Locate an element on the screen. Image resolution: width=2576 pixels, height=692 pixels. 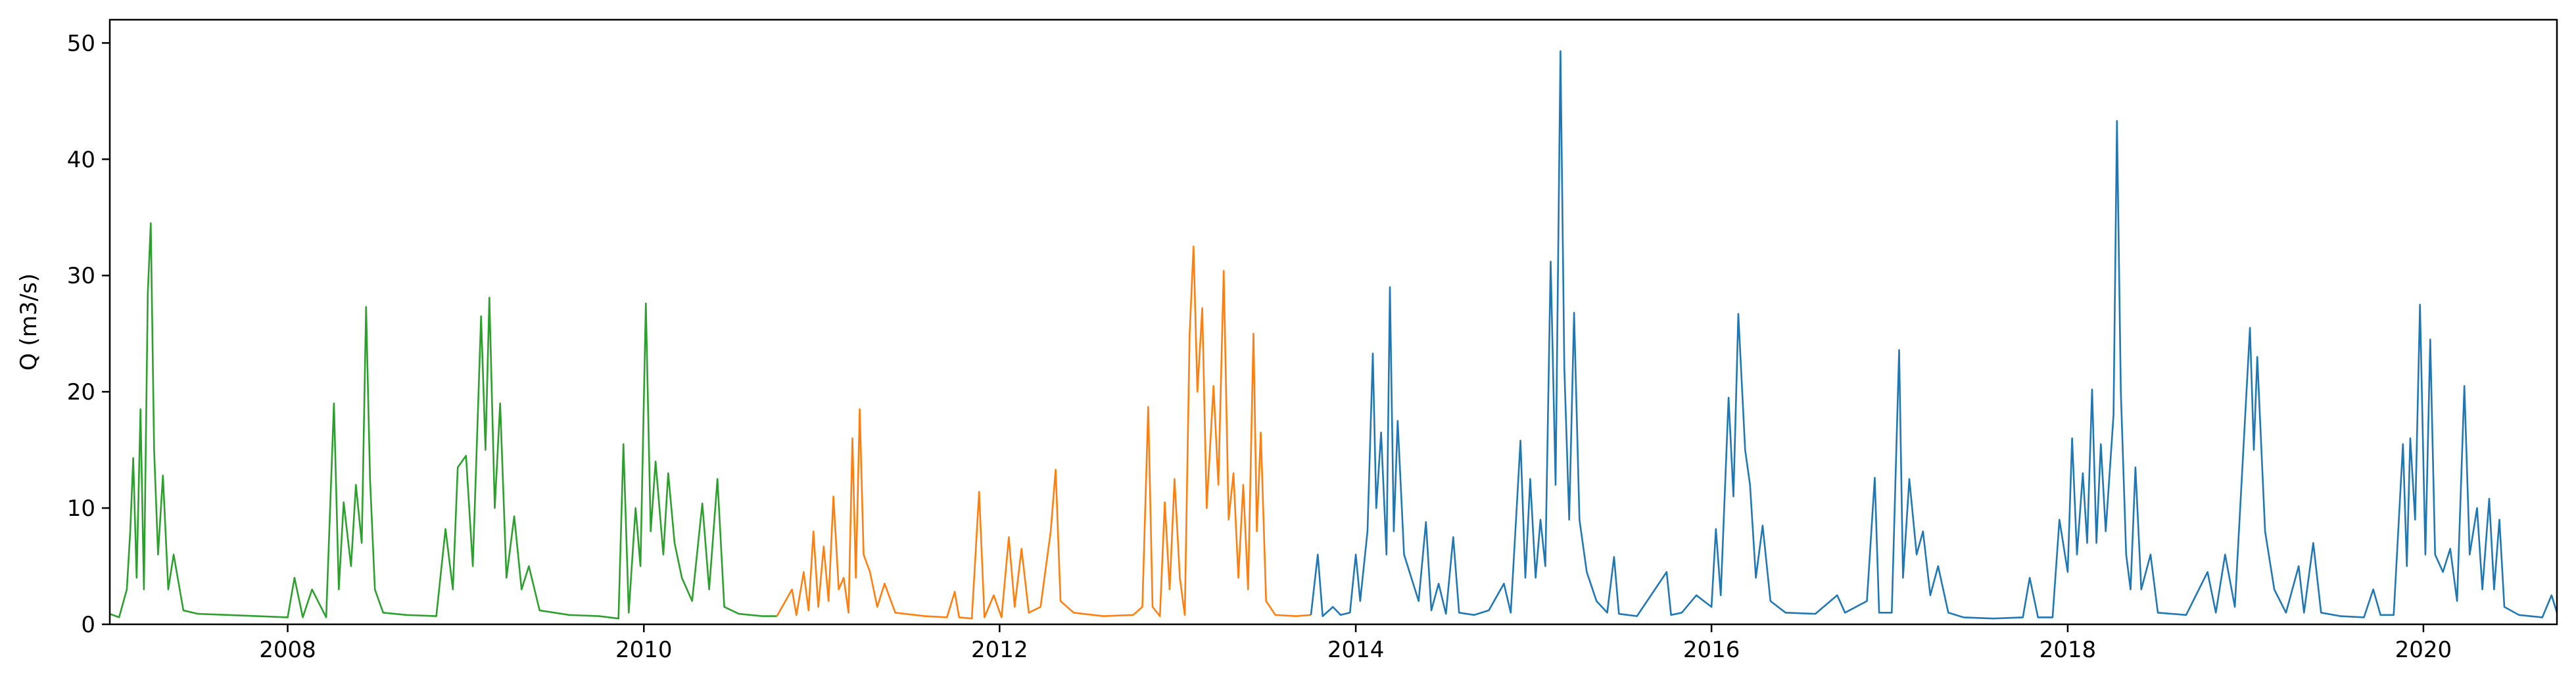
y-tick-label: 0 is located at coordinates (88, 625).